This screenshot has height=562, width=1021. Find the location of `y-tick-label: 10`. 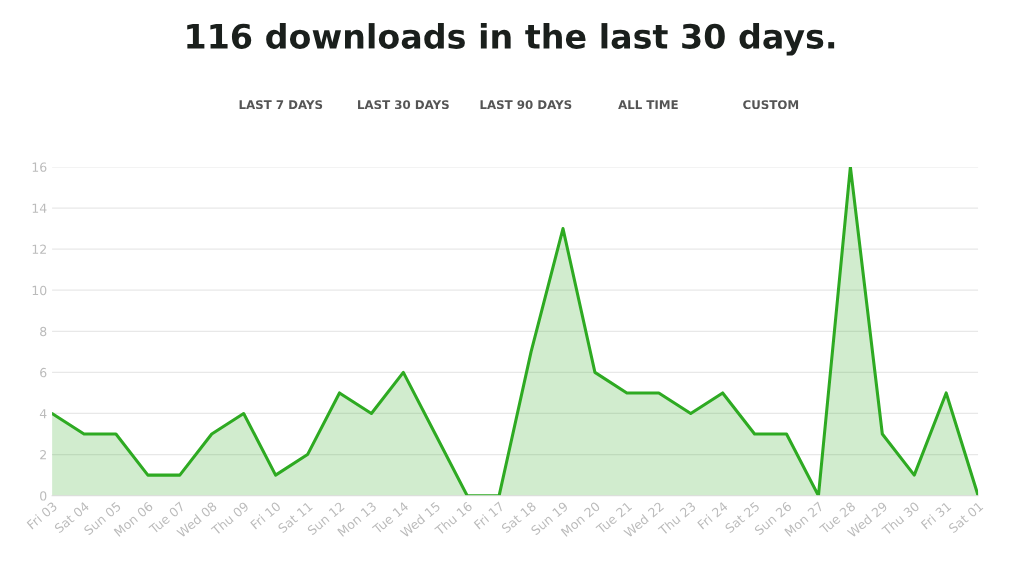

y-tick-label: 10 is located at coordinates (39, 290).